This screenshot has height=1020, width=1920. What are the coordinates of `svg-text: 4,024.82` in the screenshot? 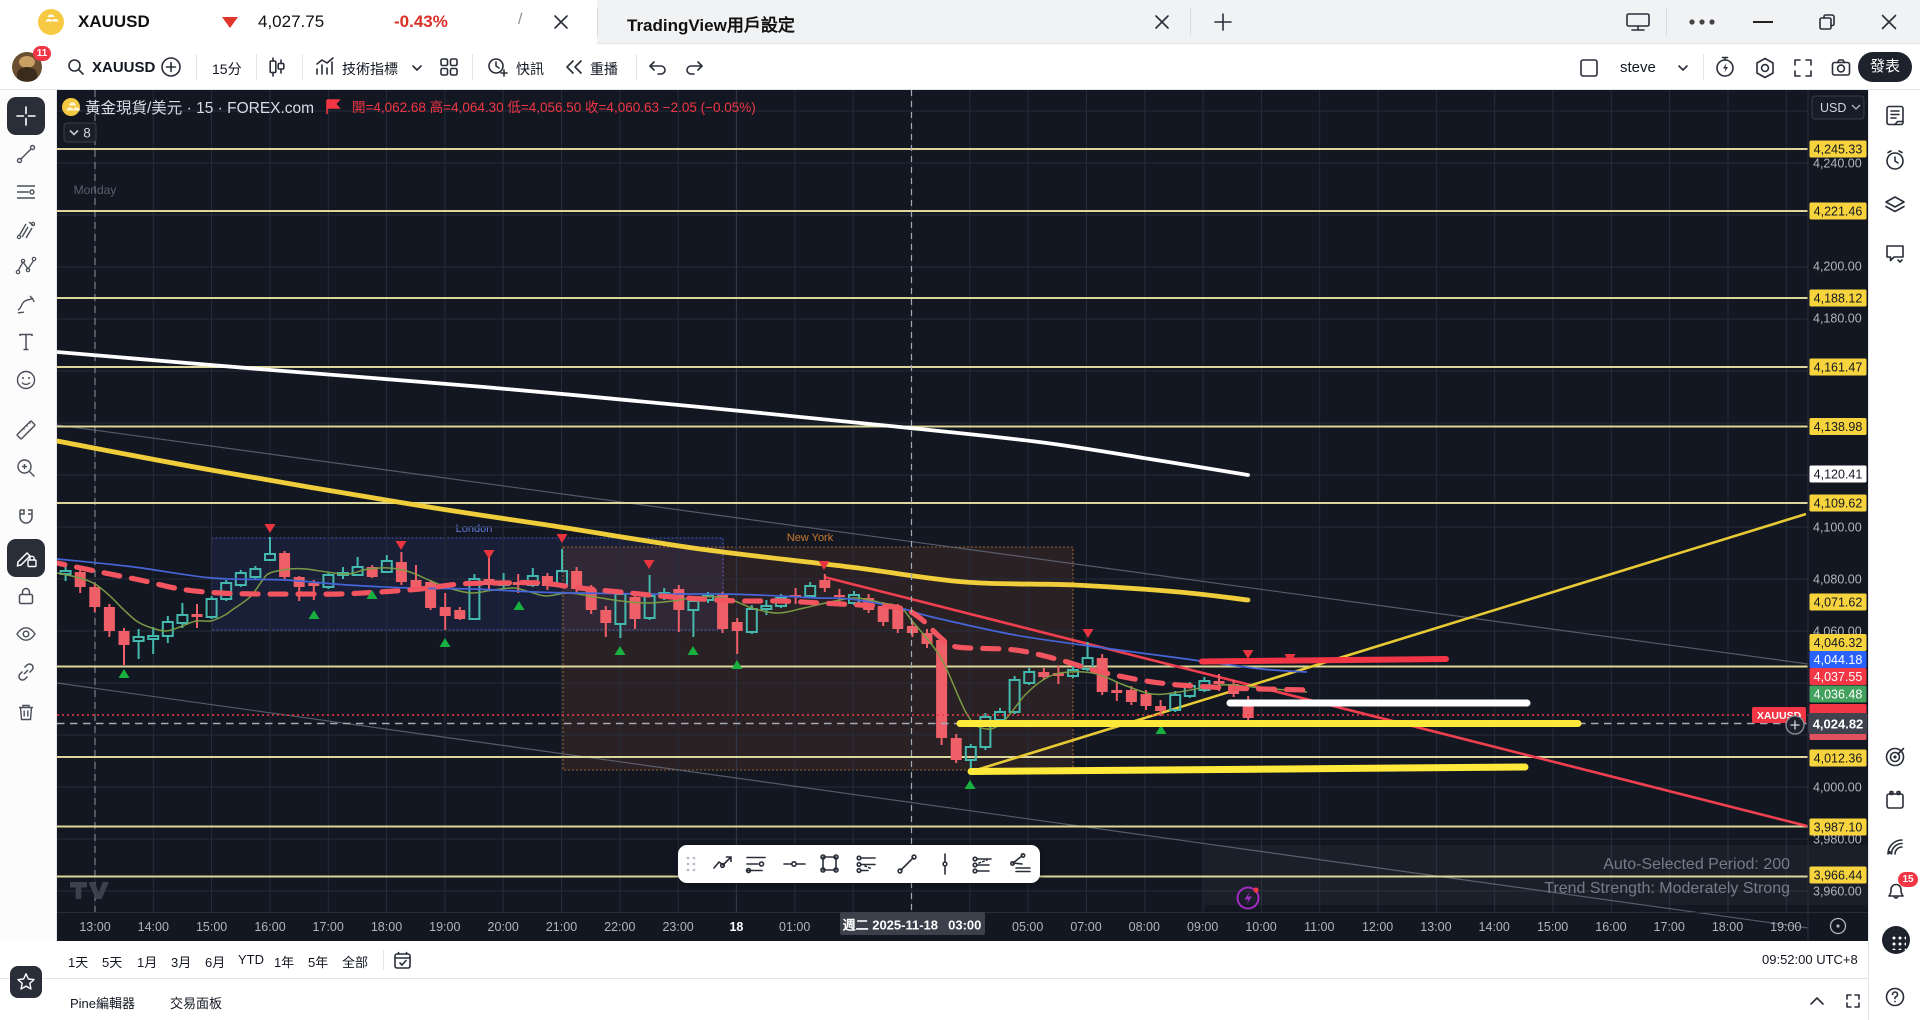 It's located at (1838, 724).